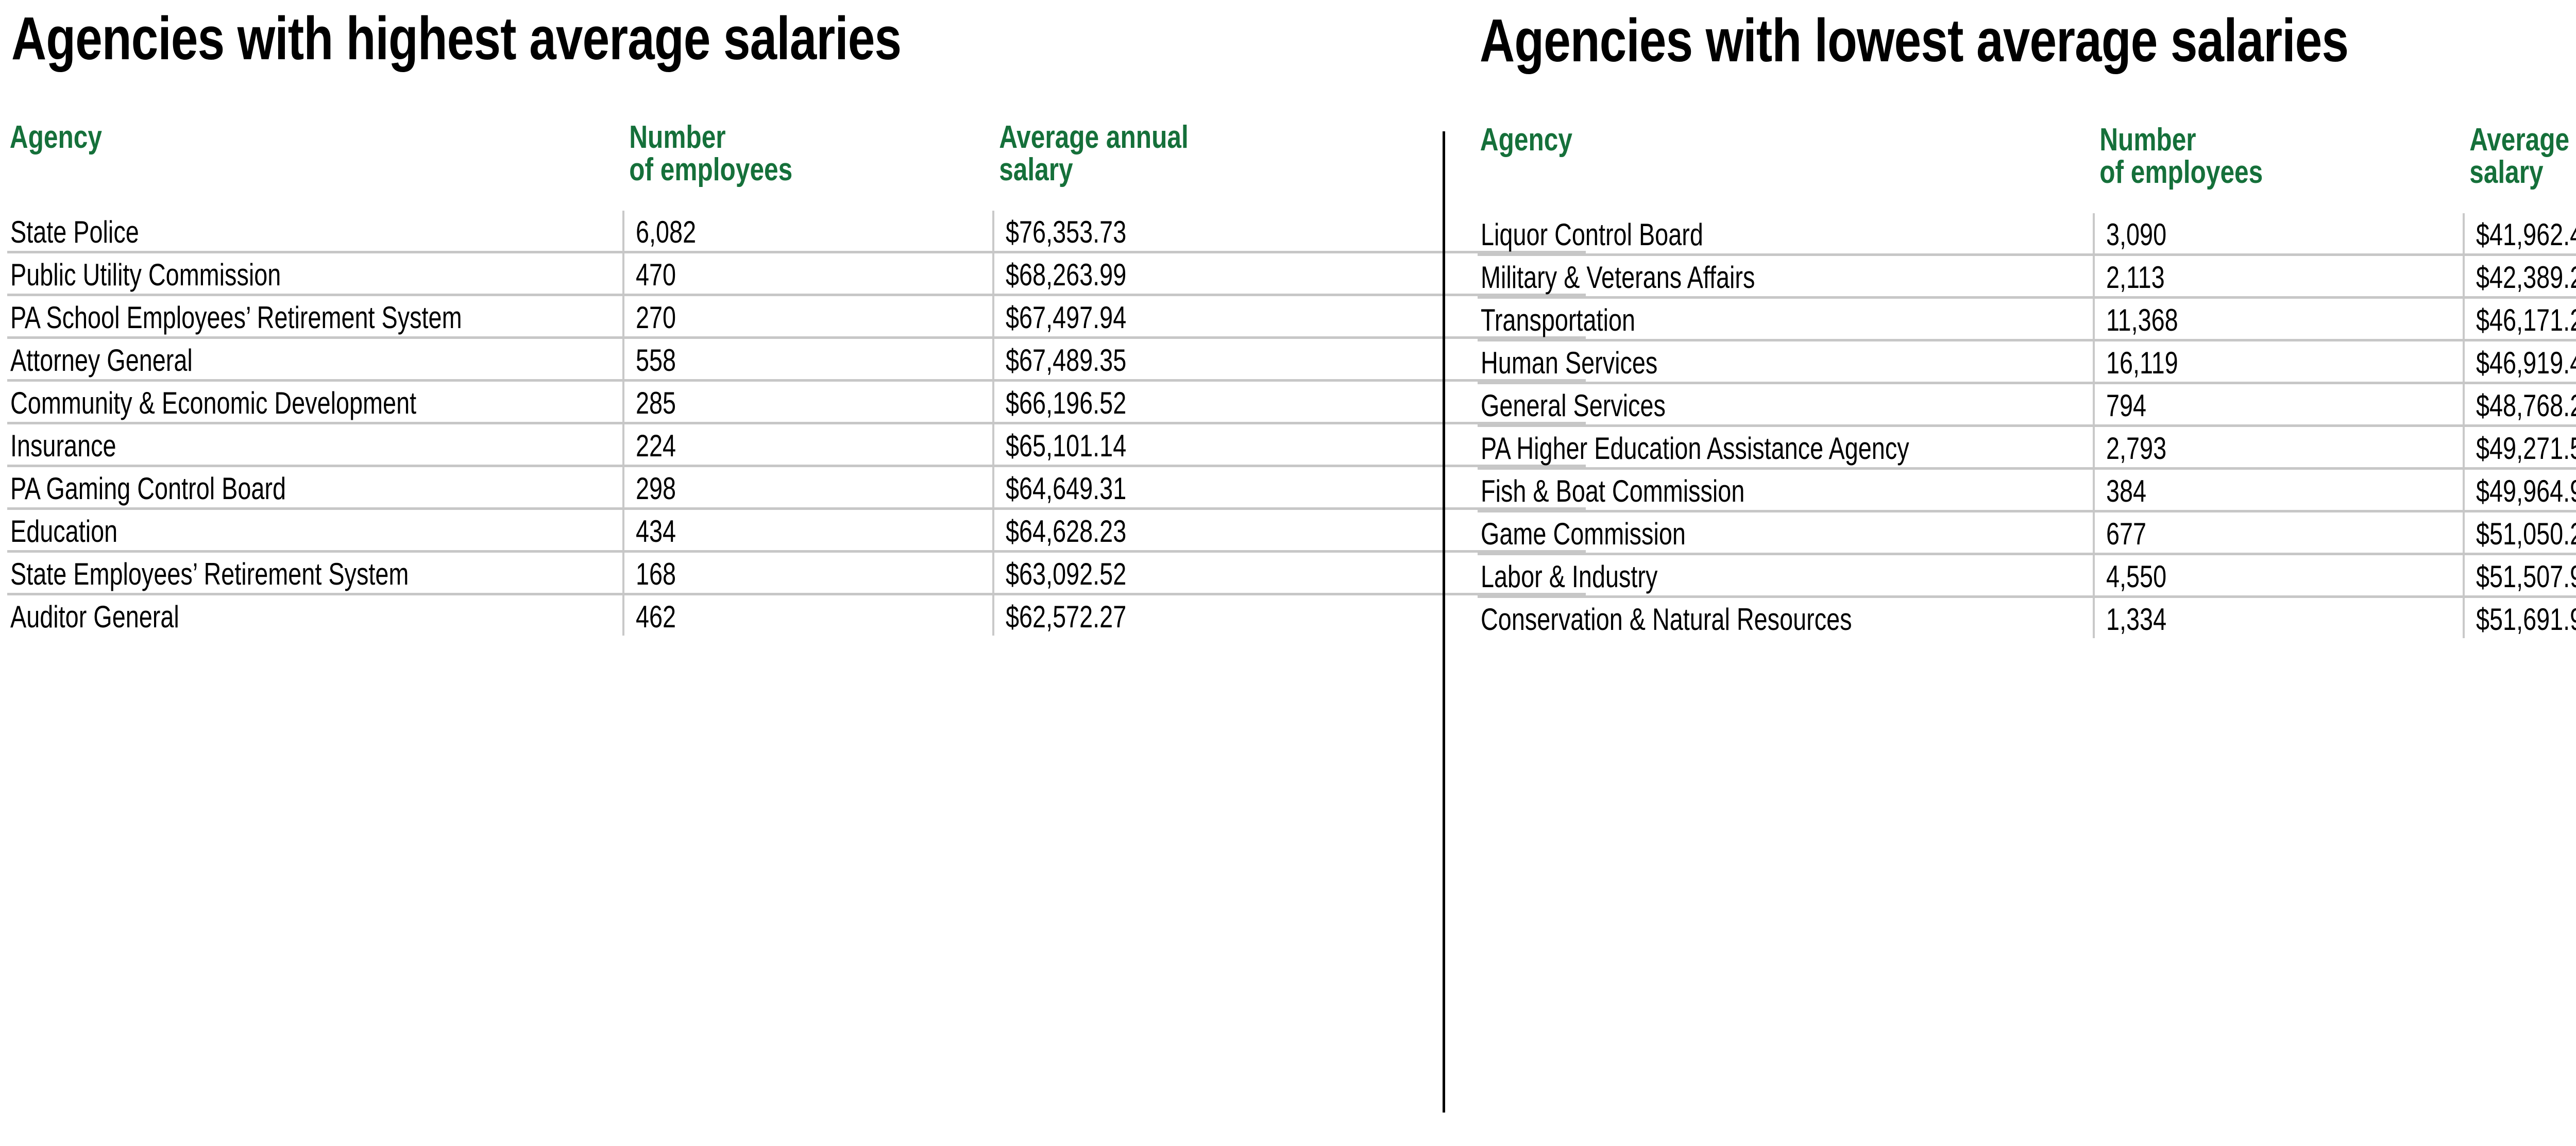  Describe the element at coordinates (1786, 275) in the screenshot. I see `cell-agency: Military & Veterans Affairs` at that location.